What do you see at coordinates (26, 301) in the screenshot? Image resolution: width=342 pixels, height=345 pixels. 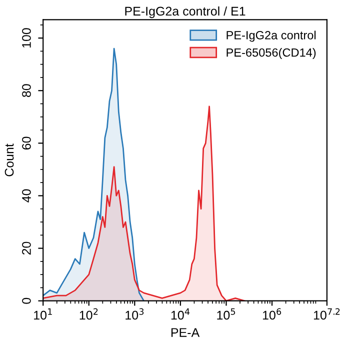 I see `y-tick-label: 0` at bounding box center [26, 301].